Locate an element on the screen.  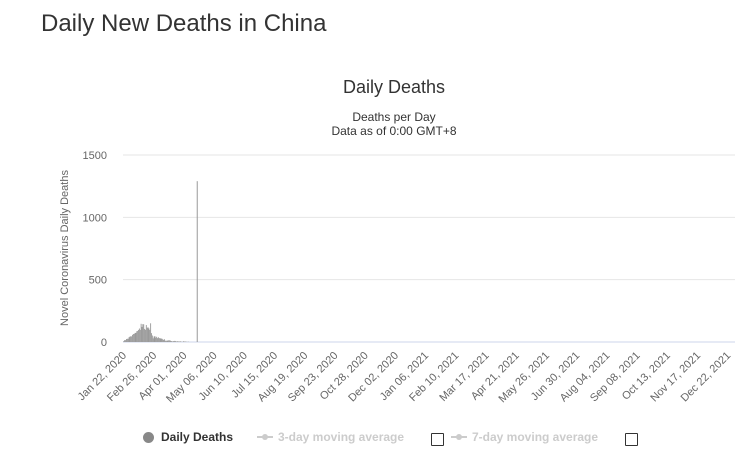
legend-item-daily-deaths: Daily Deaths is located at coordinates (188, 437).